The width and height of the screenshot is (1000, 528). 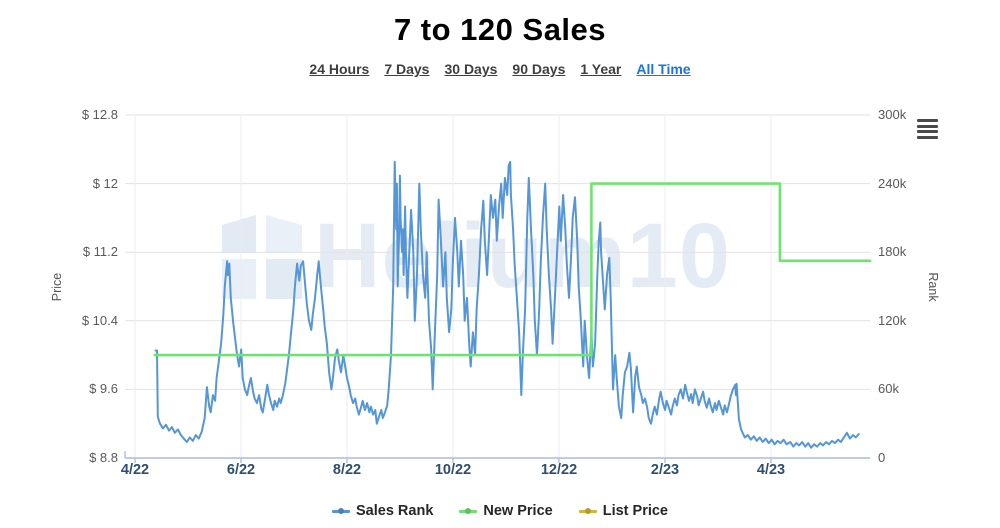 I want to click on chart-legend: Sales Rank New Price List Price, so click(x=500, y=511).